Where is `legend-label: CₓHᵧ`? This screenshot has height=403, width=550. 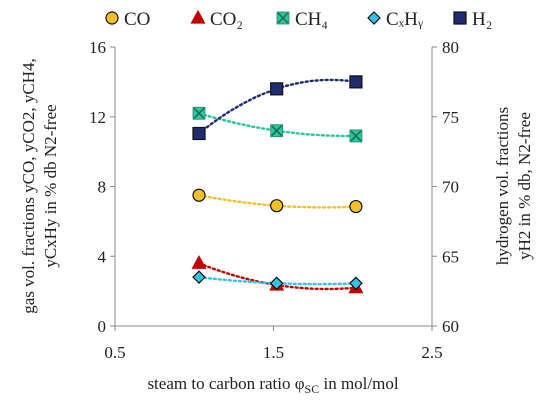 legend-label: CₓHᵧ is located at coordinates (404, 19).